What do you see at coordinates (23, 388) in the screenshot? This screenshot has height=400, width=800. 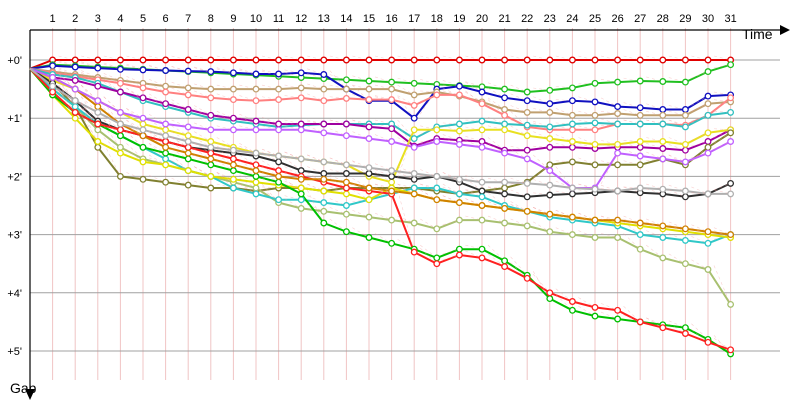 I see `y-axis-title: Gap` at bounding box center [23, 388].